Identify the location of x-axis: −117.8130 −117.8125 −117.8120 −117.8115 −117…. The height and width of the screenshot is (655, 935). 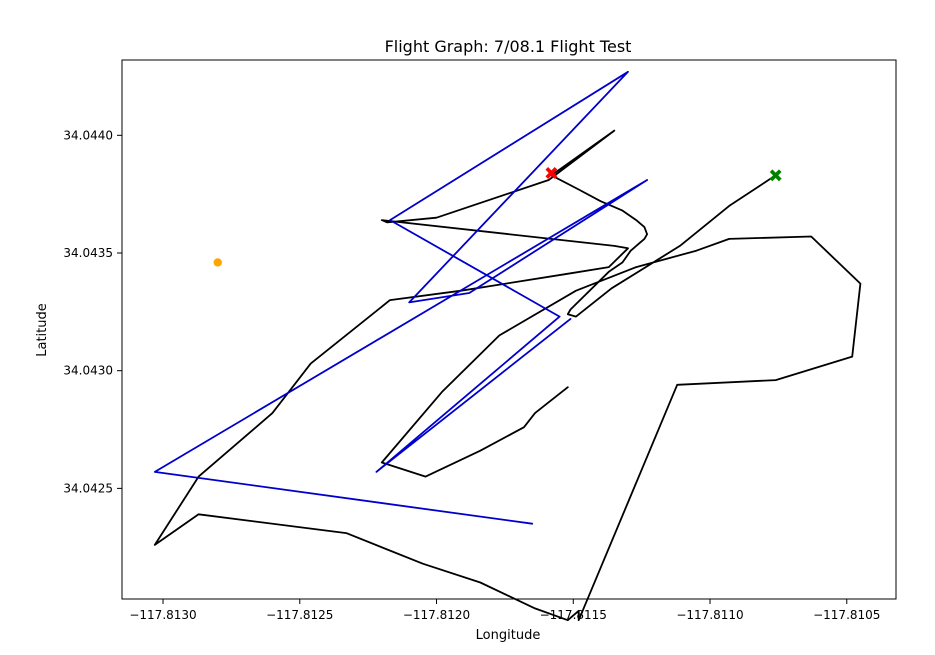
(504, 610).